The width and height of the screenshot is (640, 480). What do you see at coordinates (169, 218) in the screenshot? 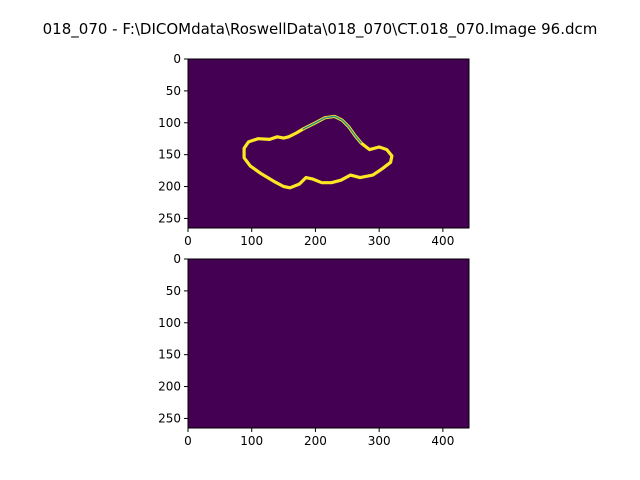
I see `top-ytick-label: 250` at bounding box center [169, 218].